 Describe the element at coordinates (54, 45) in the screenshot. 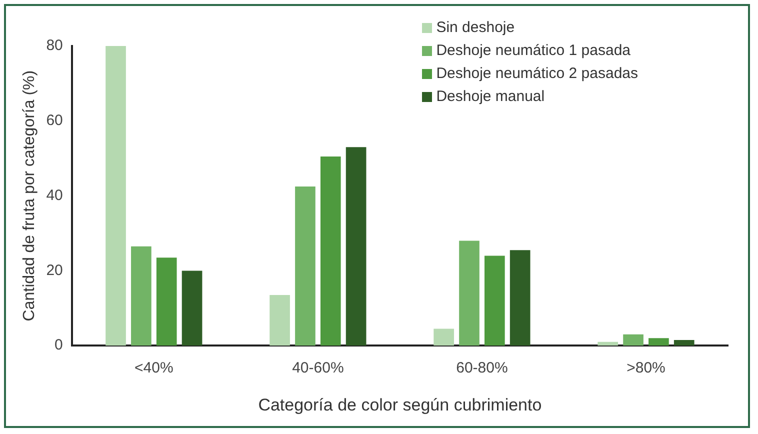

I see `y-tick-label: 80` at that location.